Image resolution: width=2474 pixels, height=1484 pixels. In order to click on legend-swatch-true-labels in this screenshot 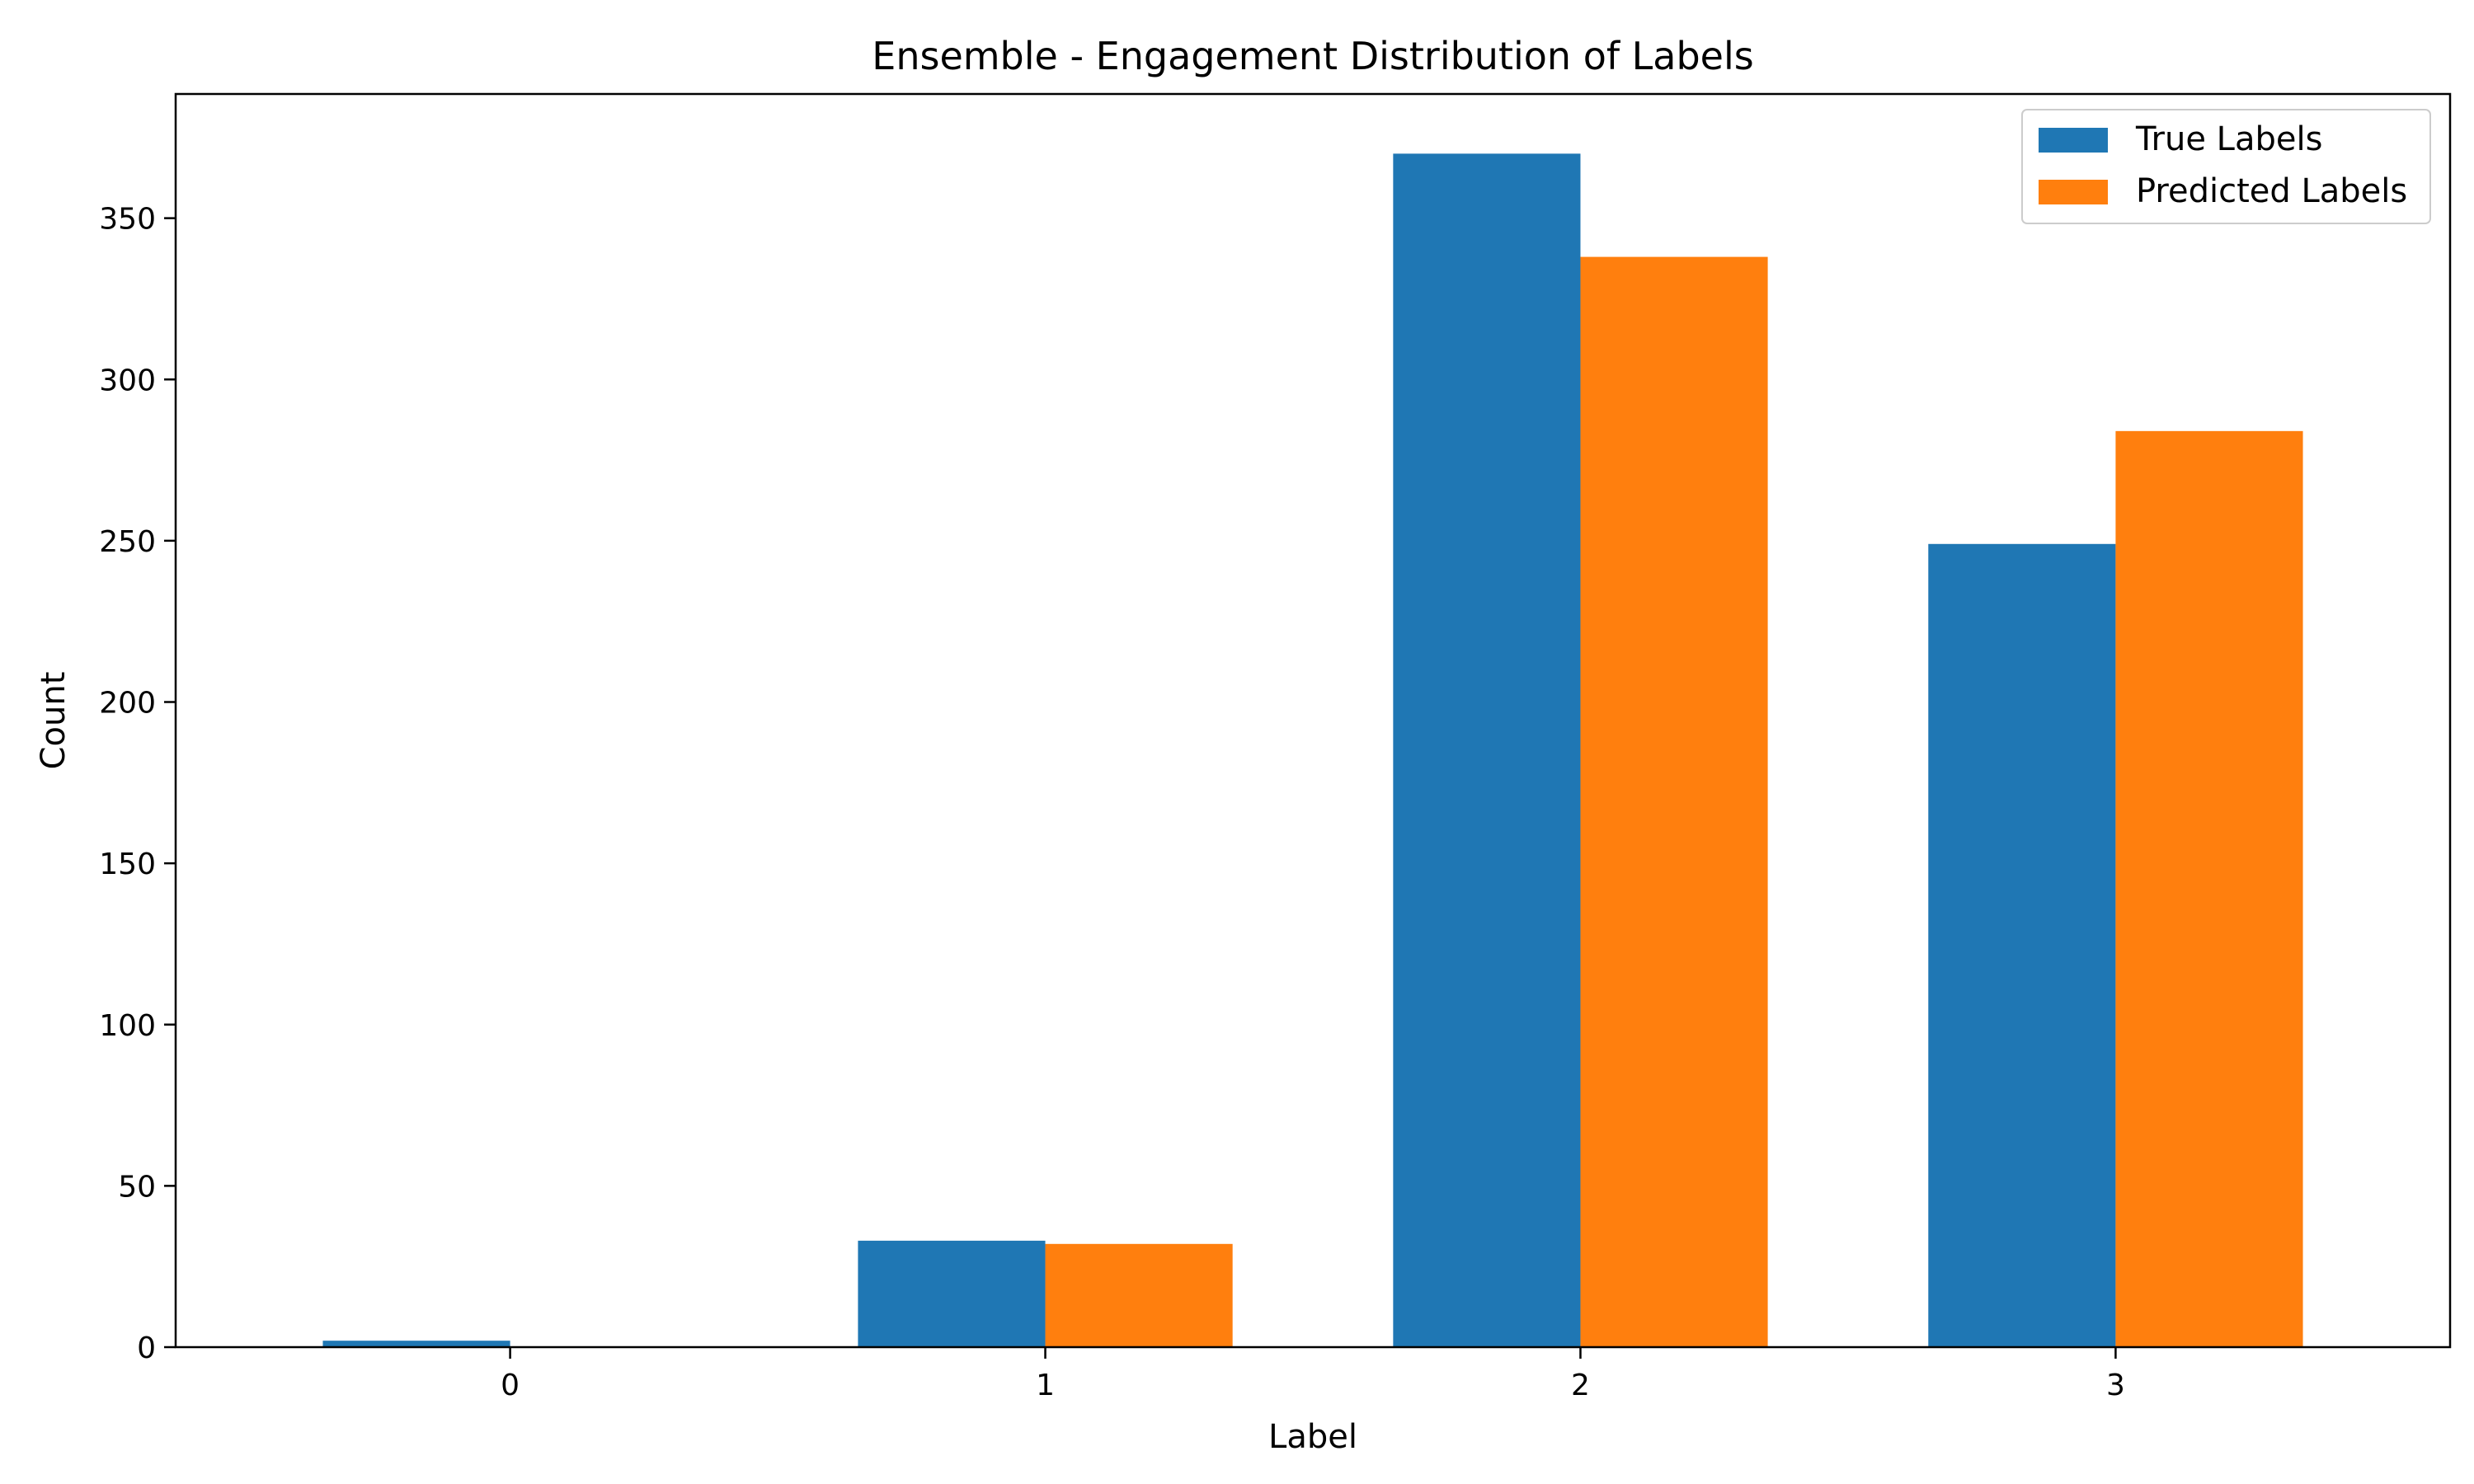, I will do `click(2073, 140)`.